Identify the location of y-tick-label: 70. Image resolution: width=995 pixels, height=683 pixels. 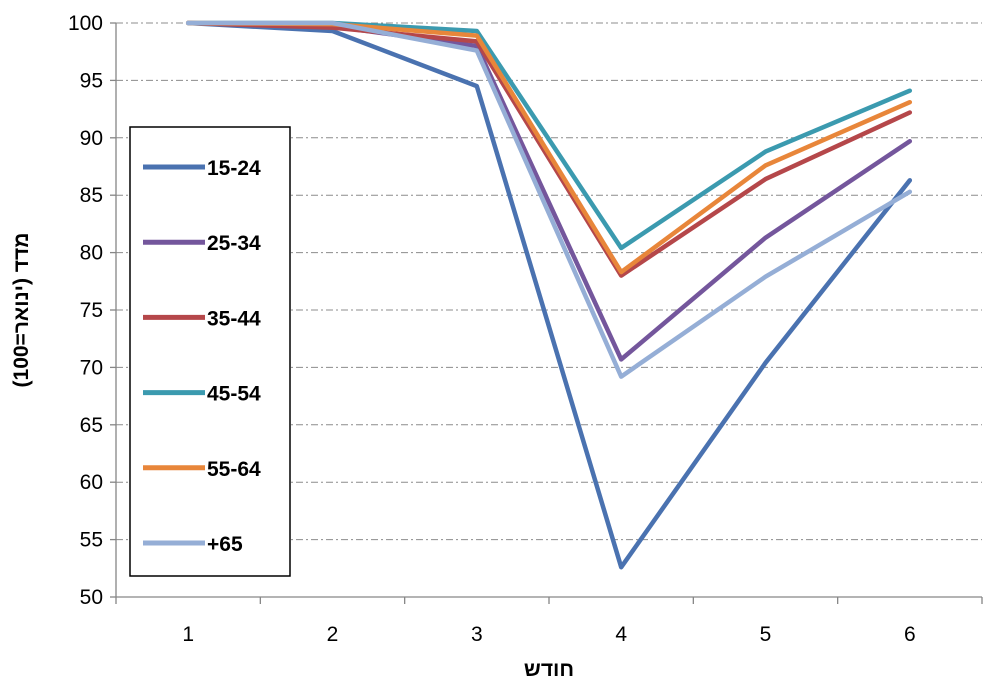
(91, 367).